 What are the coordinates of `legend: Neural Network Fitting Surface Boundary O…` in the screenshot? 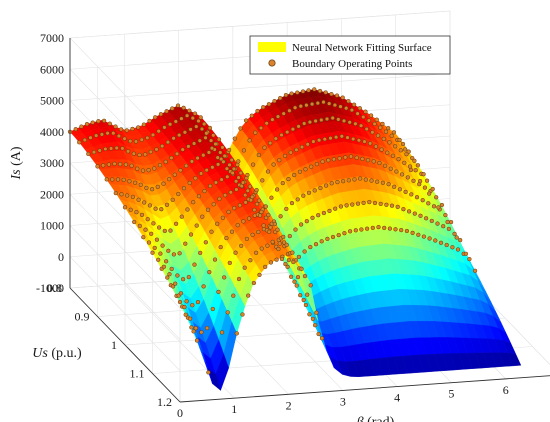 It's located at (350, 55).